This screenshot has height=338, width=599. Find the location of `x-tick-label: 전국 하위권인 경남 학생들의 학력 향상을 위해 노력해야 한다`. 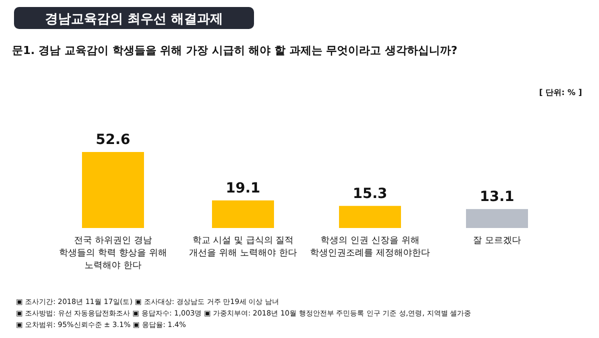

x-tick-label: 전국 하위권인 경남 학생들의 학력 향상을 위해 노력해야 한다 is located at coordinates (113, 253).